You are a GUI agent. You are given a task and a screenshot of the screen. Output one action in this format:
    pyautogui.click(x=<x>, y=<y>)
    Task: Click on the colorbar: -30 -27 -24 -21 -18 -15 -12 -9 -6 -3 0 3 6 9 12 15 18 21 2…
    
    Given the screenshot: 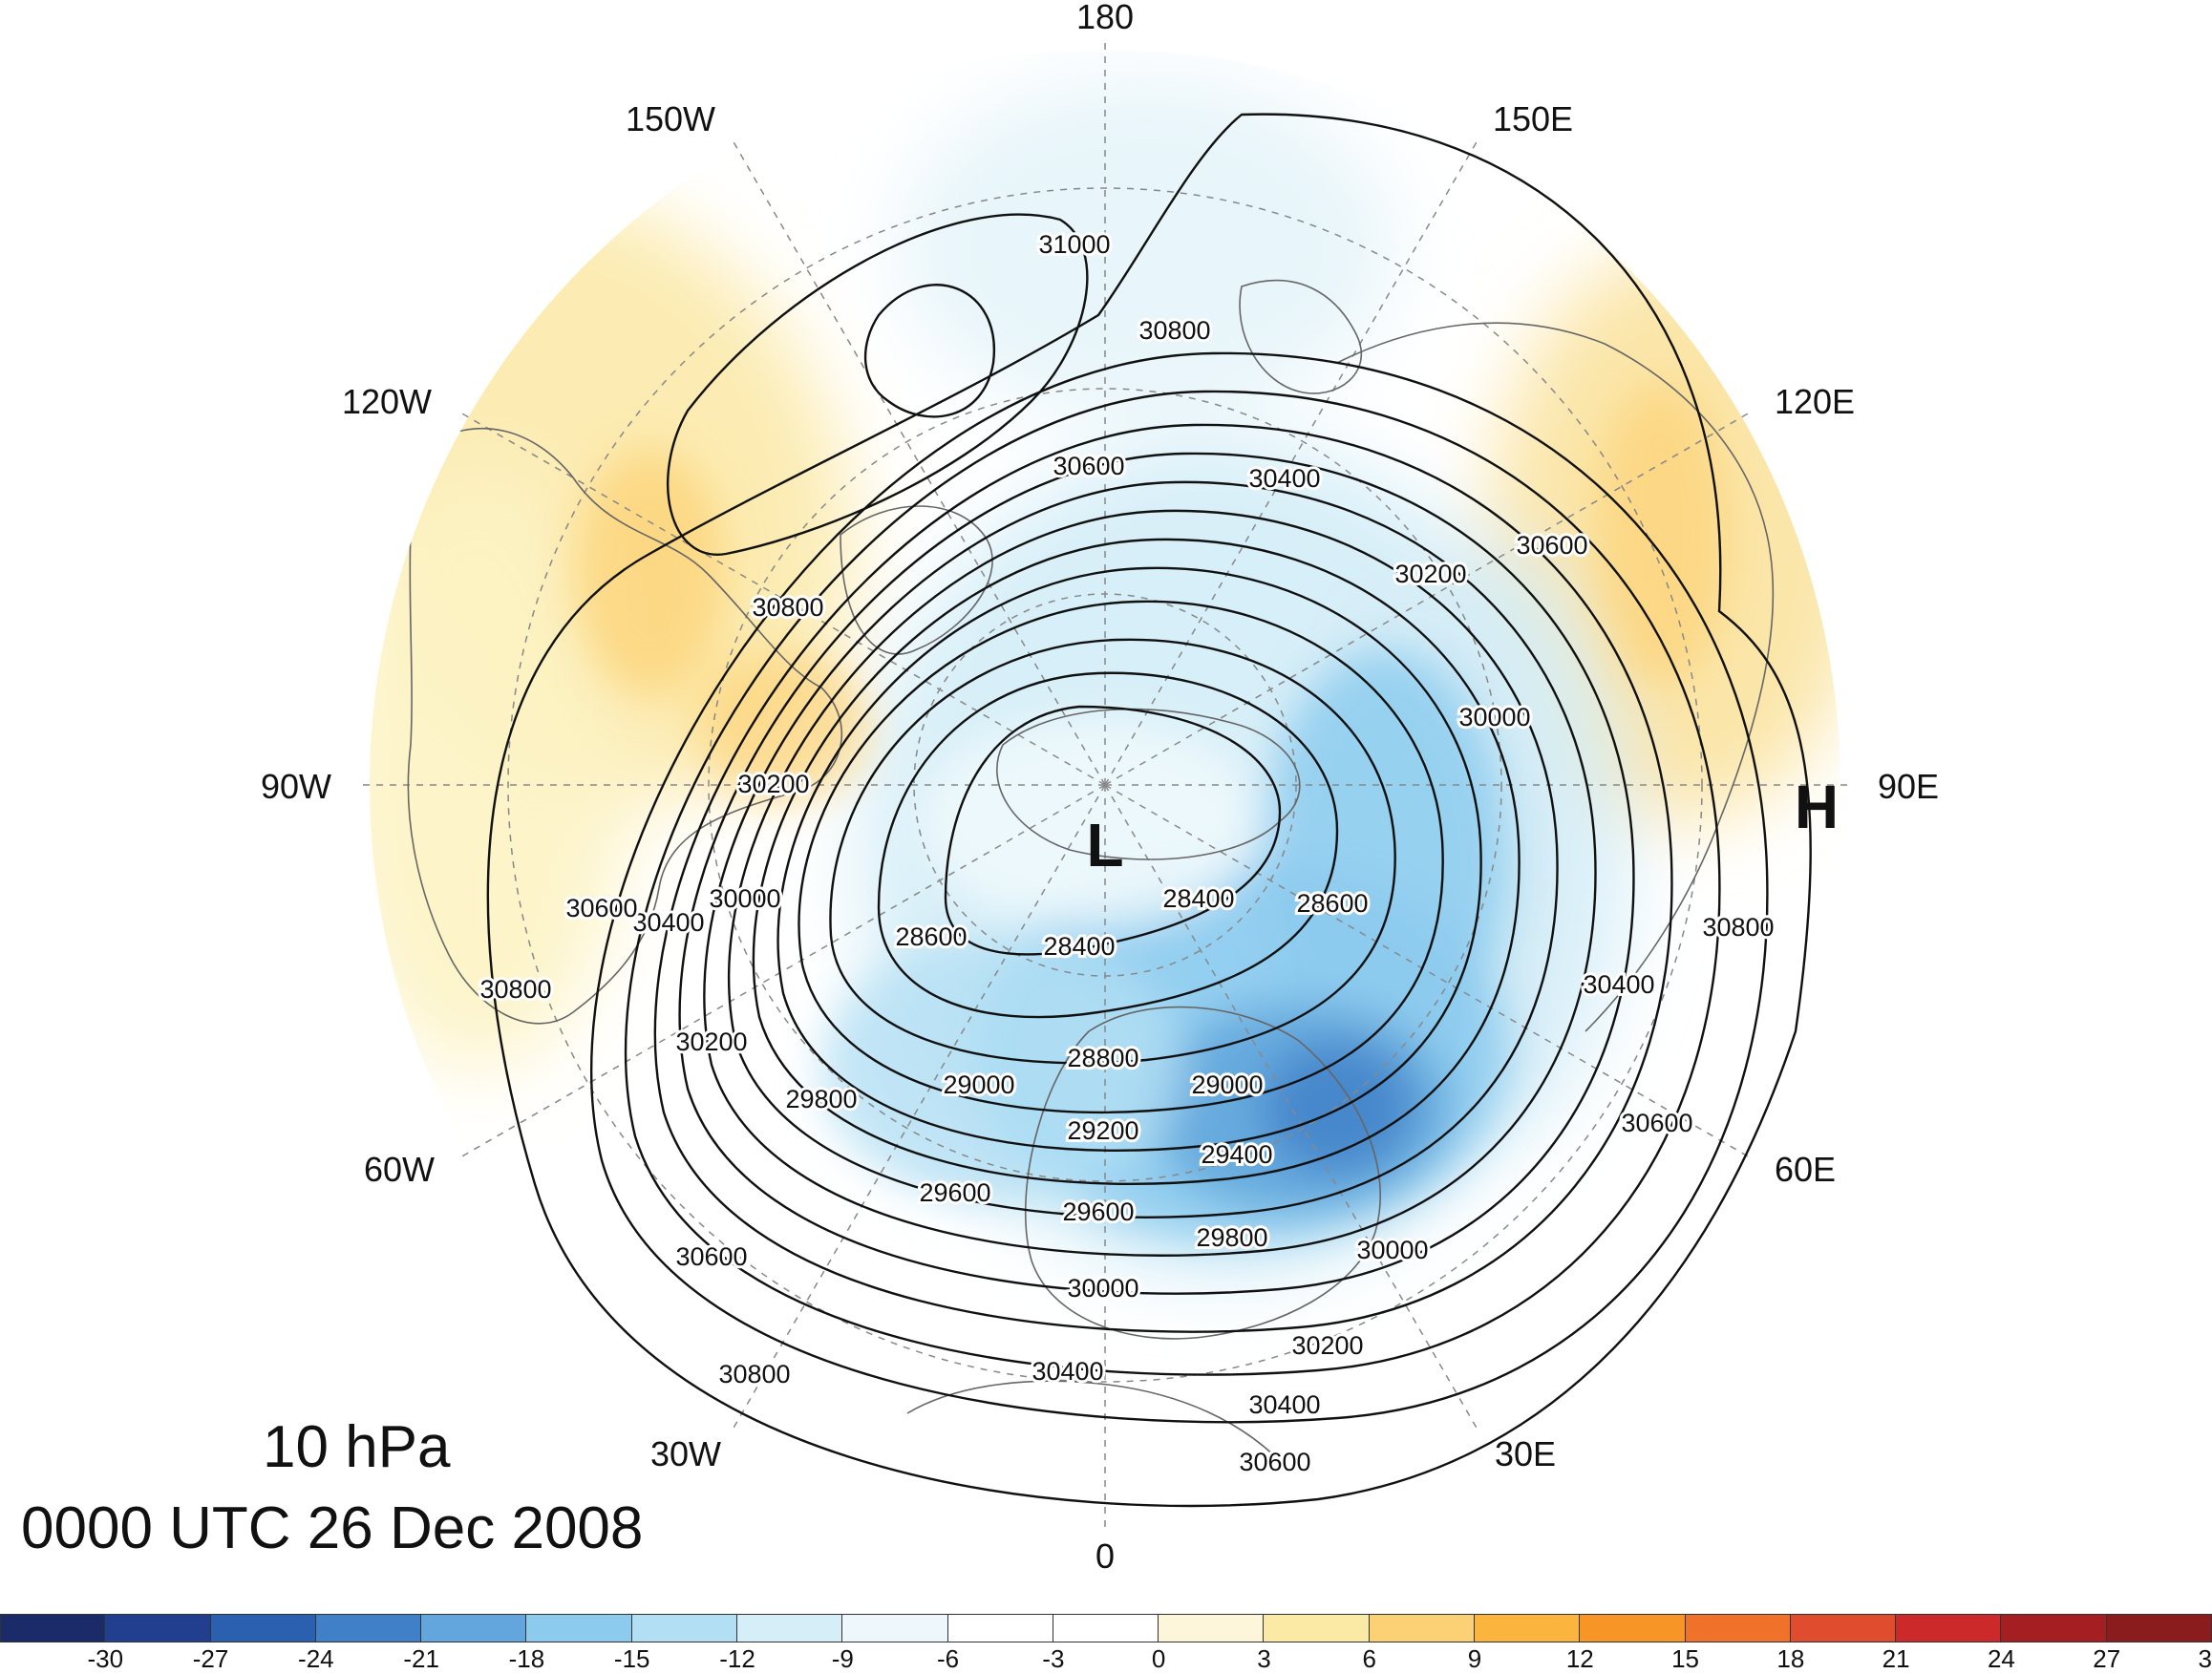 What is the action you would take?
    pyautogui.click(x=1106, y=1644)
    